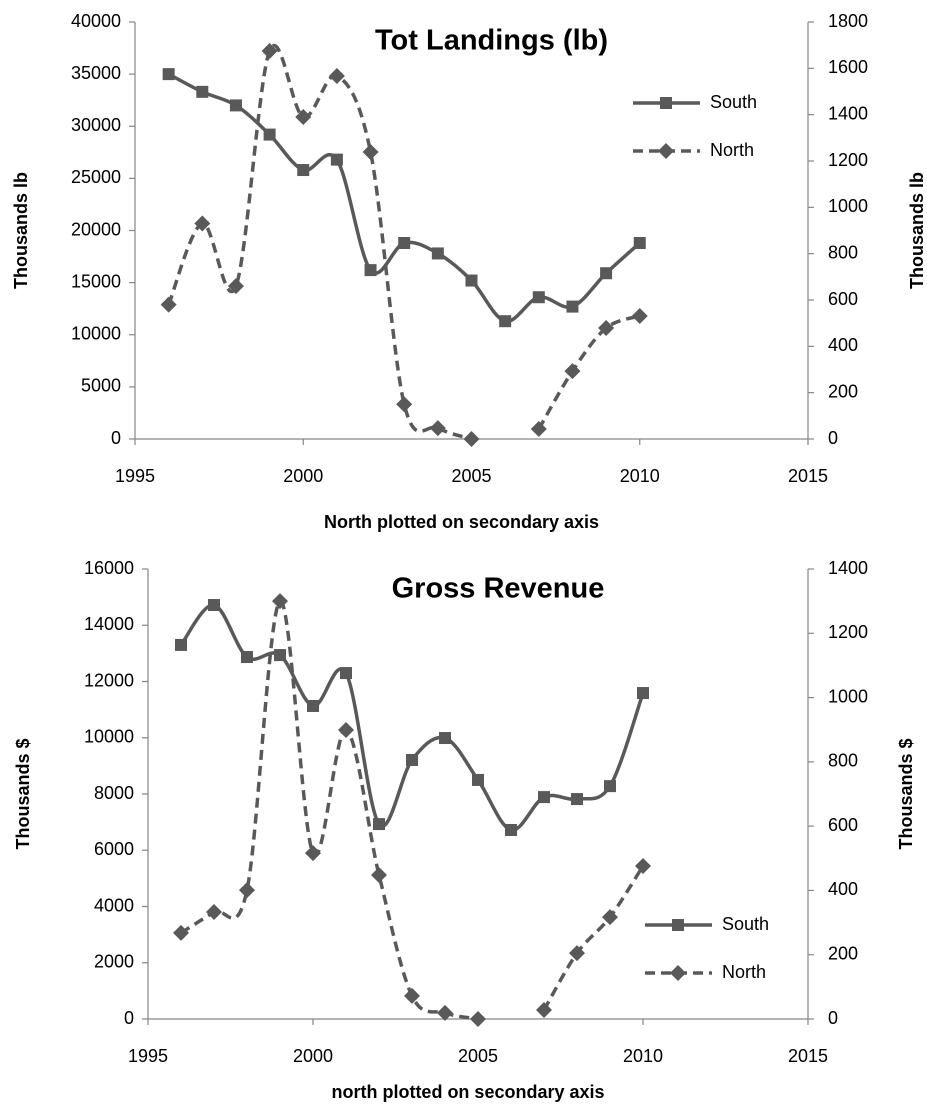  Describe the element at coordinates (491, 41) in the screenshot. I see `chart-title: Tot Landings (lb)` at that location.